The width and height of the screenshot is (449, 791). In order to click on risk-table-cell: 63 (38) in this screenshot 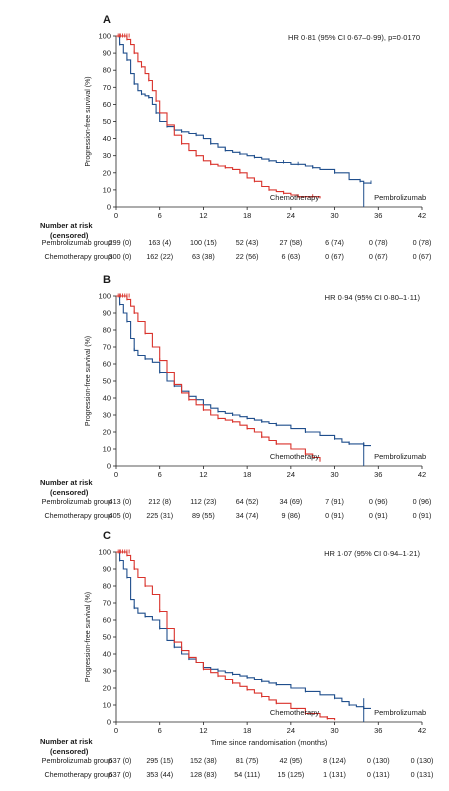, I will do `click(203, 256)`.